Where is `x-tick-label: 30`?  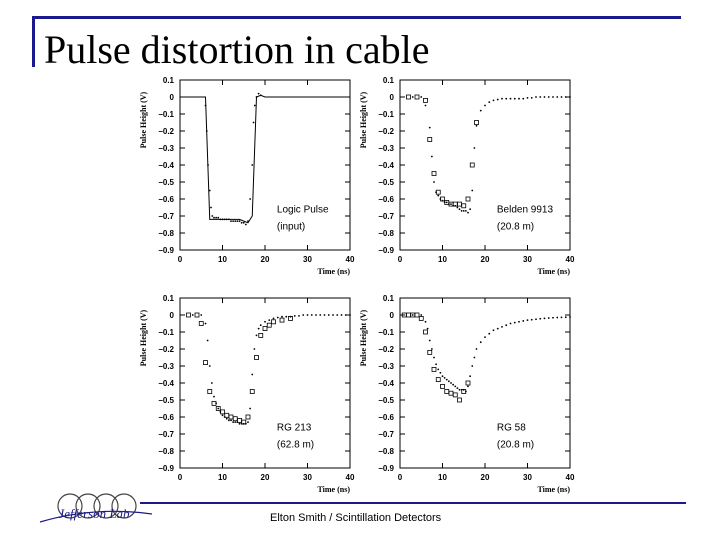
x-tick-label: 30 is located at coordinates (527, 477).